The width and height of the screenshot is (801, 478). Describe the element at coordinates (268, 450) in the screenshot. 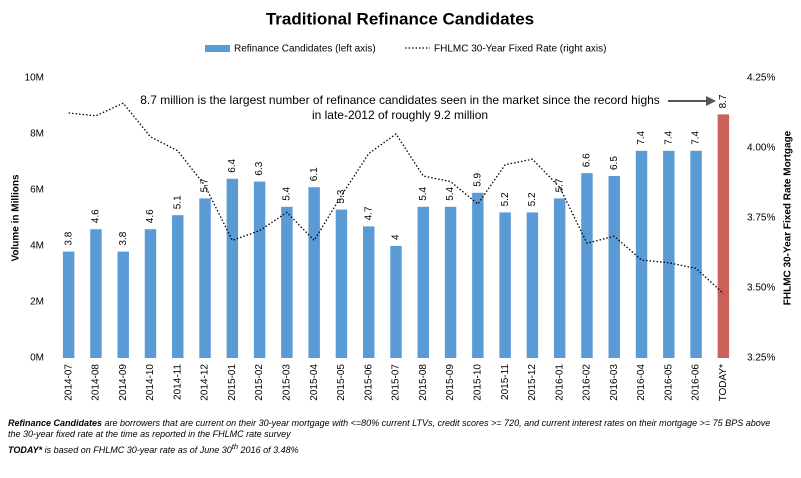

I see `note-text: 2016 of 3.48%` at that location.